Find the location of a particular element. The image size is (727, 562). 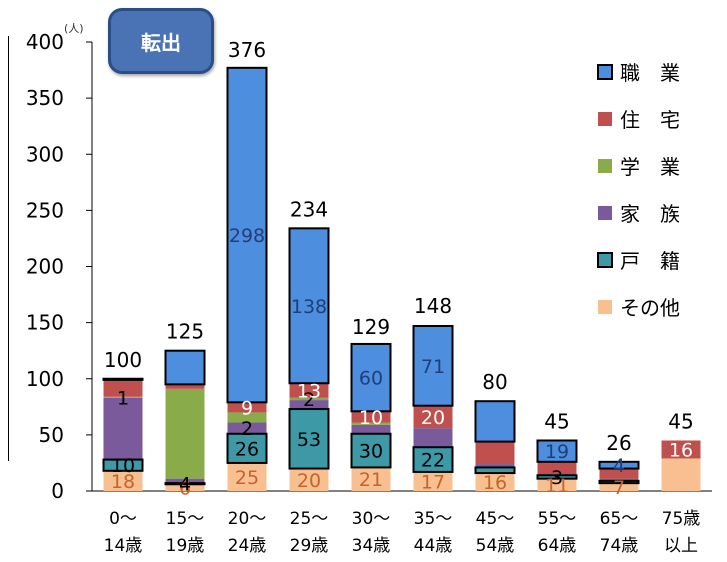

bar-total-label: 376 is located at coordinates (247, 50).